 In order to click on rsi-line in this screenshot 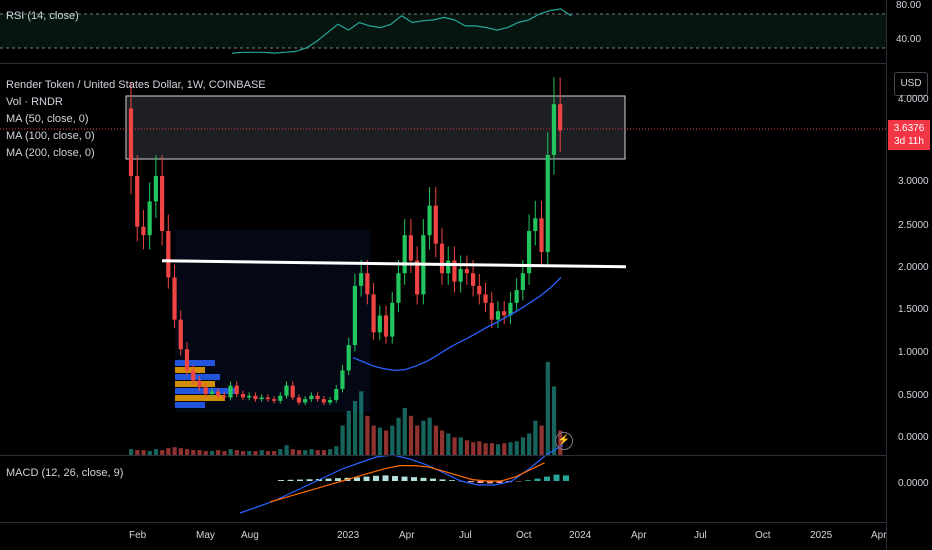, I will do `click(401, 31)`.